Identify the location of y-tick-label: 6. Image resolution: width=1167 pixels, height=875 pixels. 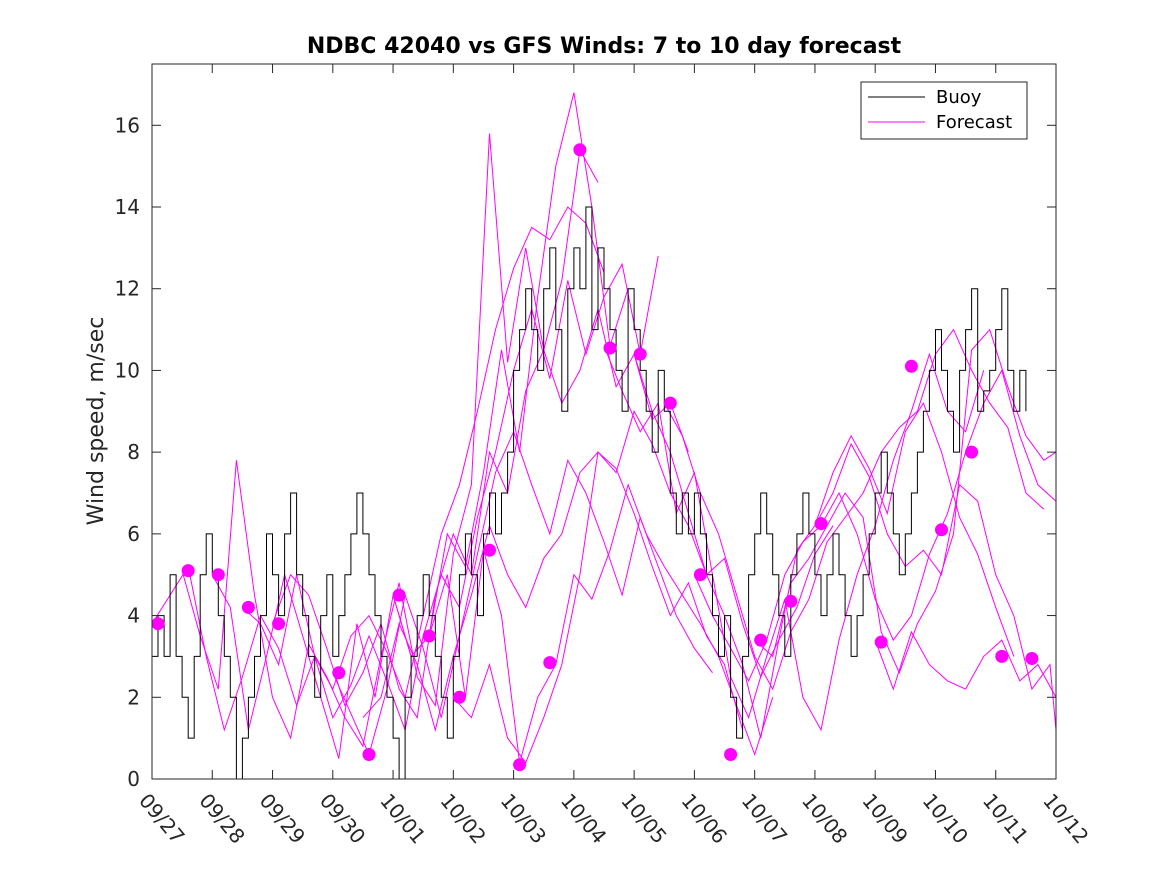
(133, 534).